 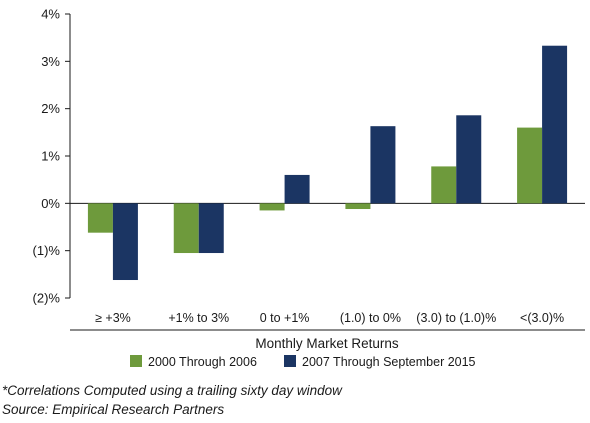 What do you see at coordinates (113, 409) in the screenshot?
I see `footnote-source: Source: Empirical Research Partners` at bounding box center [113, 409].